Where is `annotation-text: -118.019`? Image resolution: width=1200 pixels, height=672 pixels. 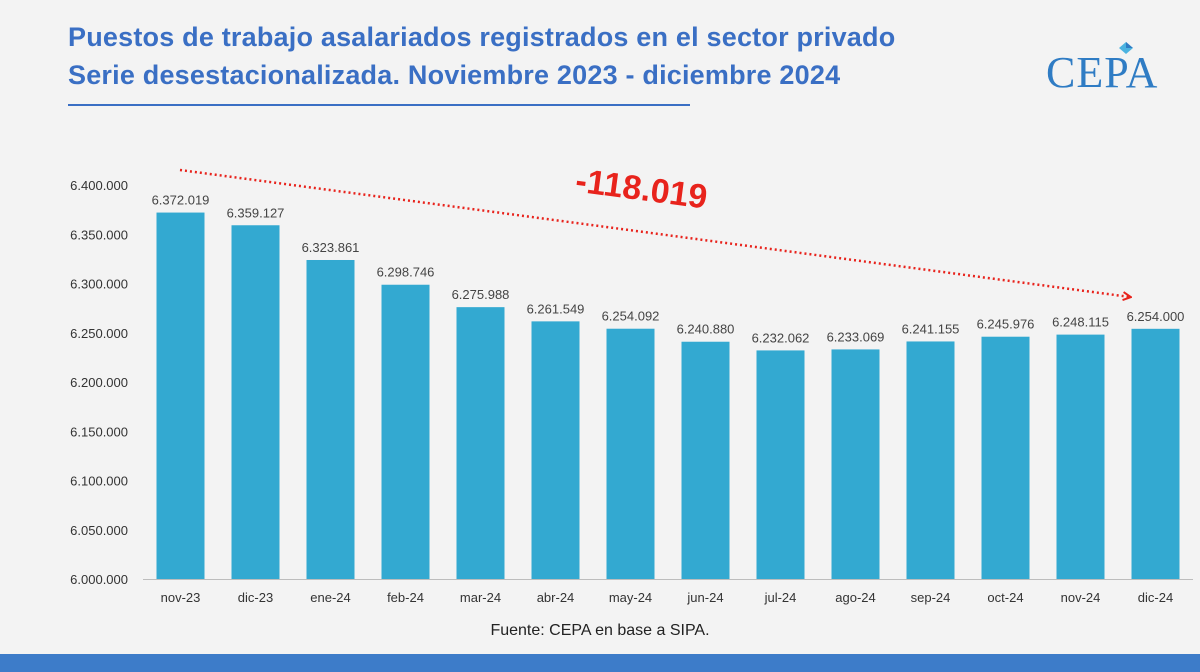
annotation-text: -118.019 is located at coordinates (641, 189).